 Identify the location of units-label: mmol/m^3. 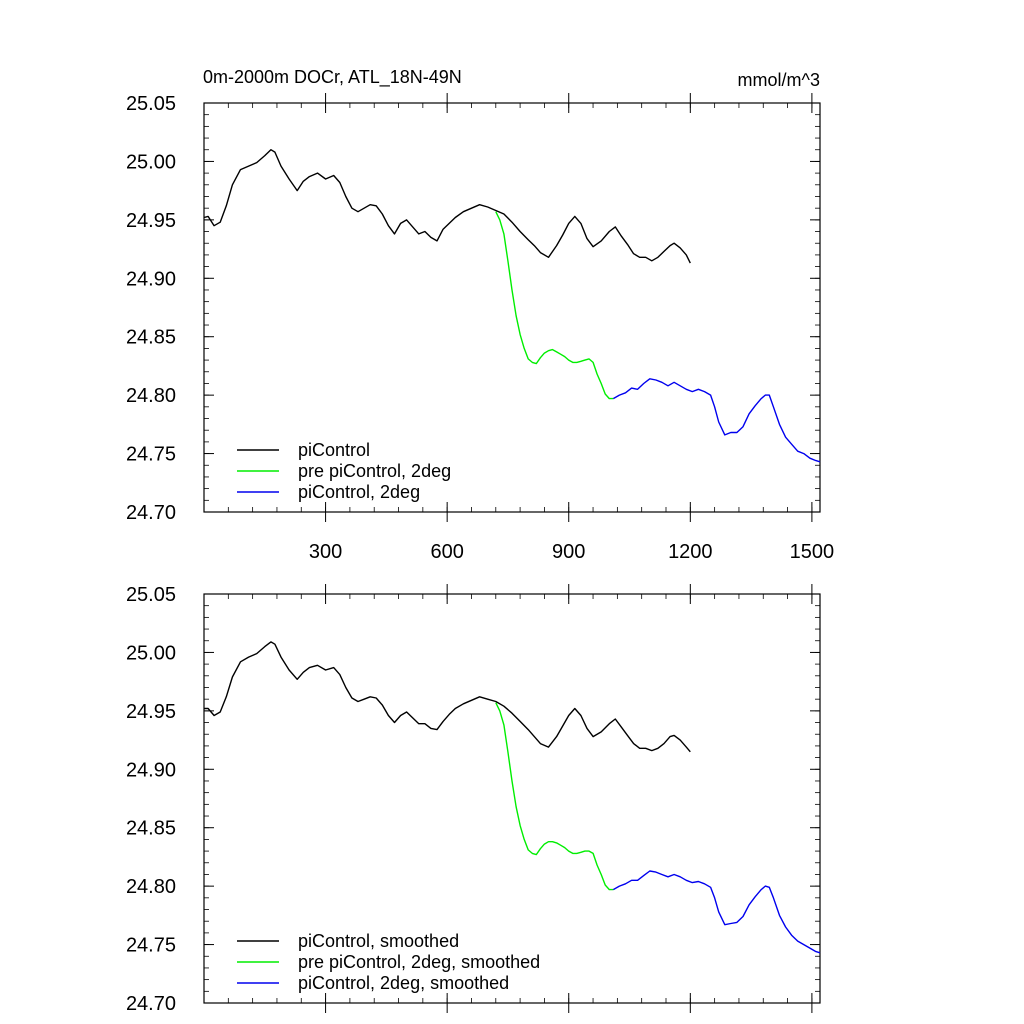
(779, 80).